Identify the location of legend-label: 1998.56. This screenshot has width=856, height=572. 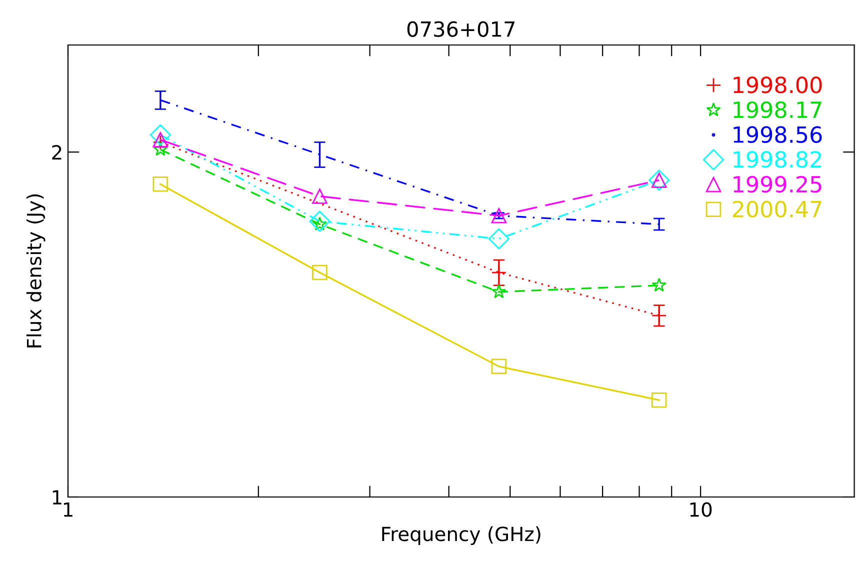
(778, 134).